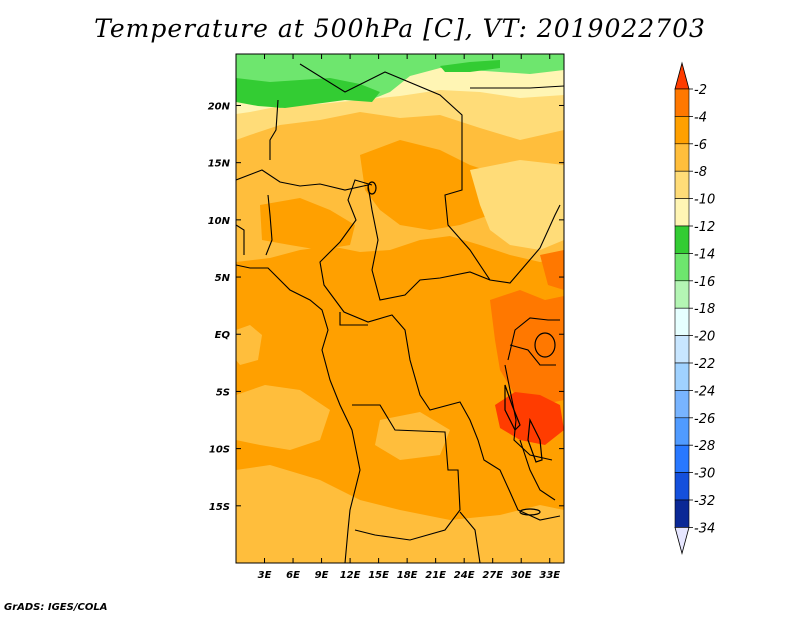  I want to click on x-tick-label: 12E, so click(350, 575).